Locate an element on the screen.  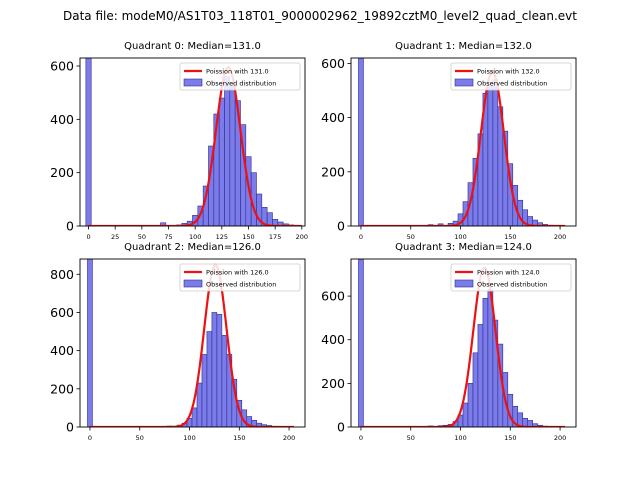
legend-label-poisson: Poission with 132.0 is located at coordinates (508, 72).